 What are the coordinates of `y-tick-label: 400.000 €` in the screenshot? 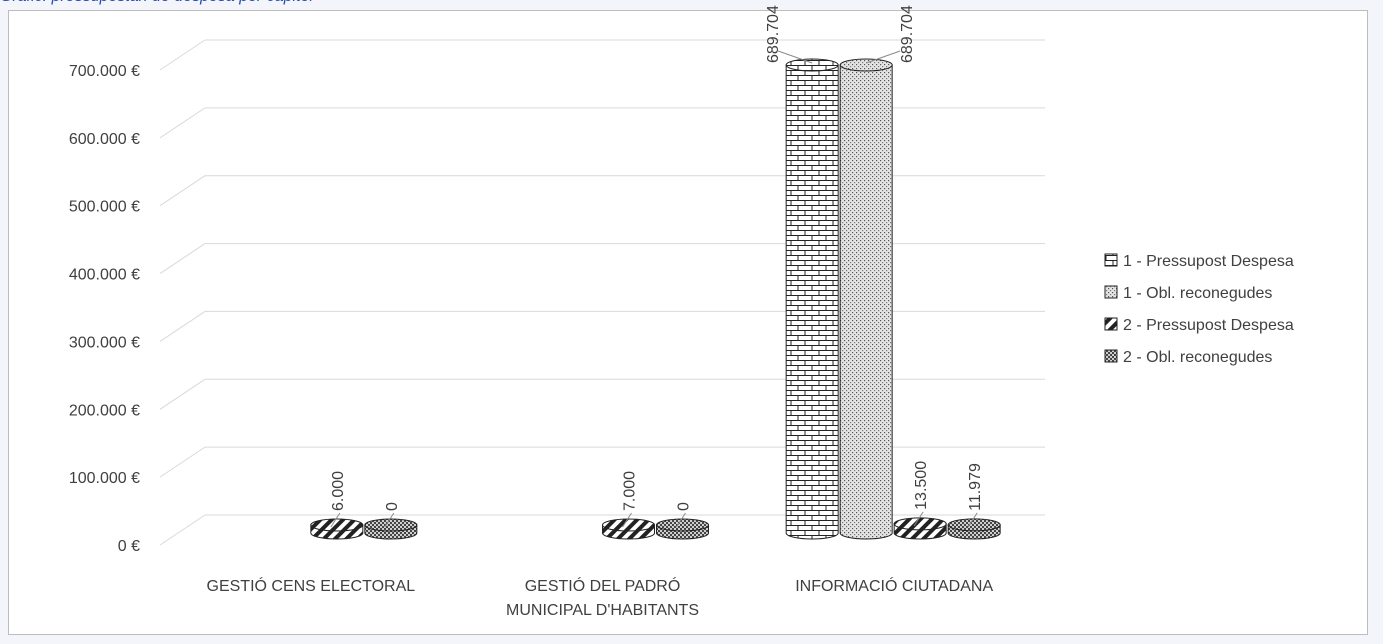 It's located at (104, 275).